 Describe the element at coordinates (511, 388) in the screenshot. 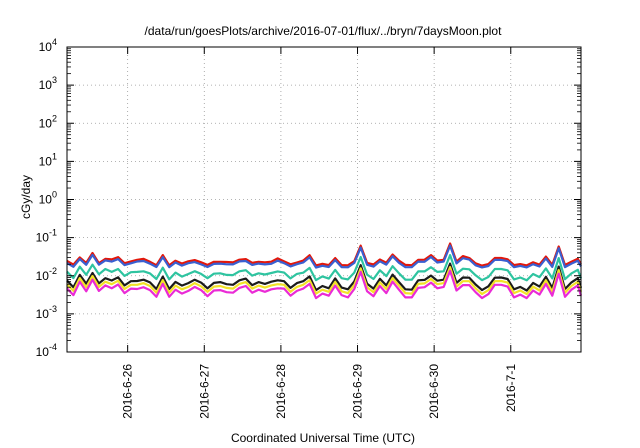

I see `x-tick-label: 2016-7-1` at that location.